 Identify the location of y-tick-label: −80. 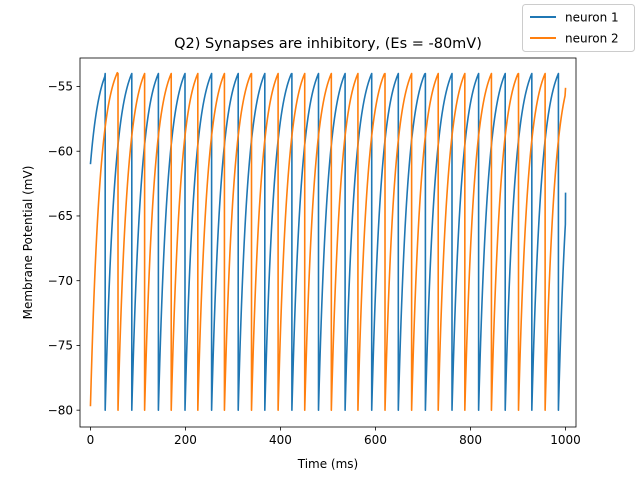
(60, 410).